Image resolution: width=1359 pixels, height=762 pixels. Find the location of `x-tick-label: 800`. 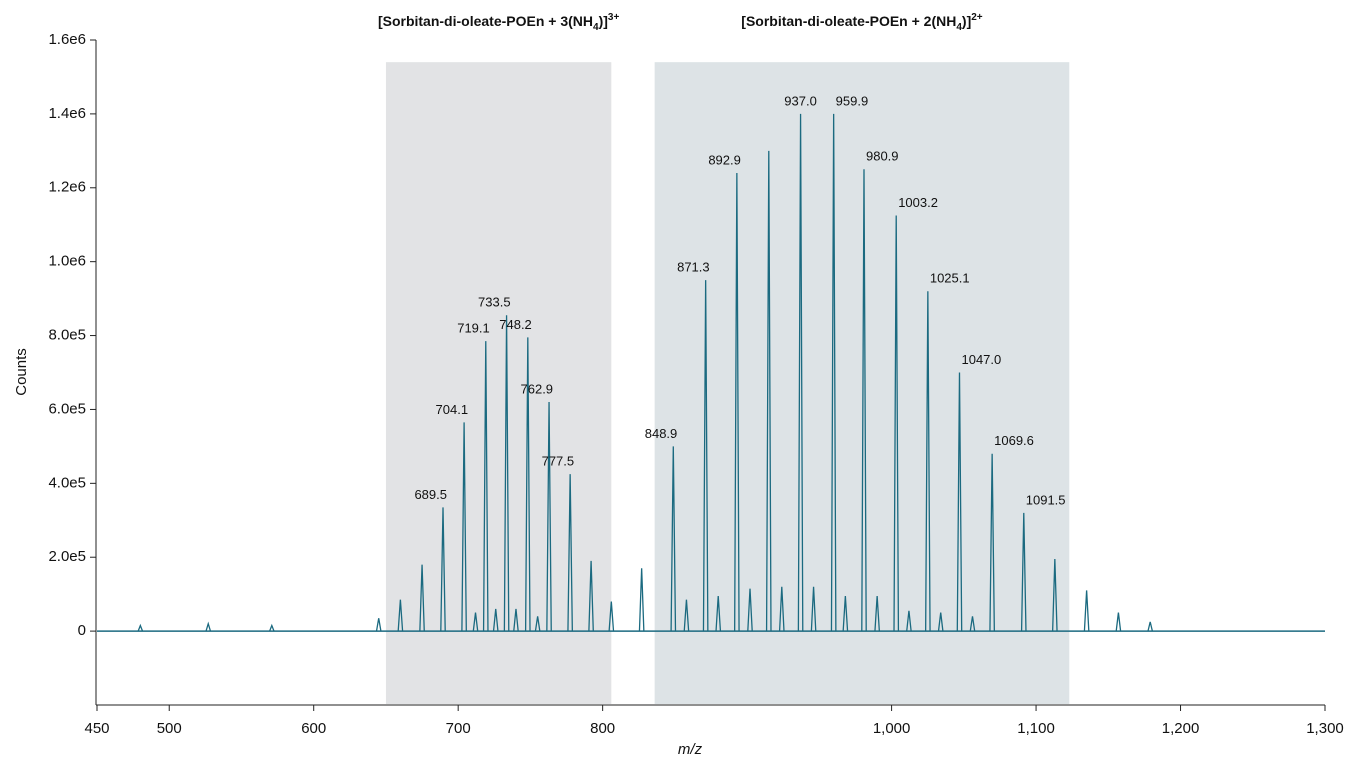

x-tick-label: 800 is located at coordinates (602, 728).